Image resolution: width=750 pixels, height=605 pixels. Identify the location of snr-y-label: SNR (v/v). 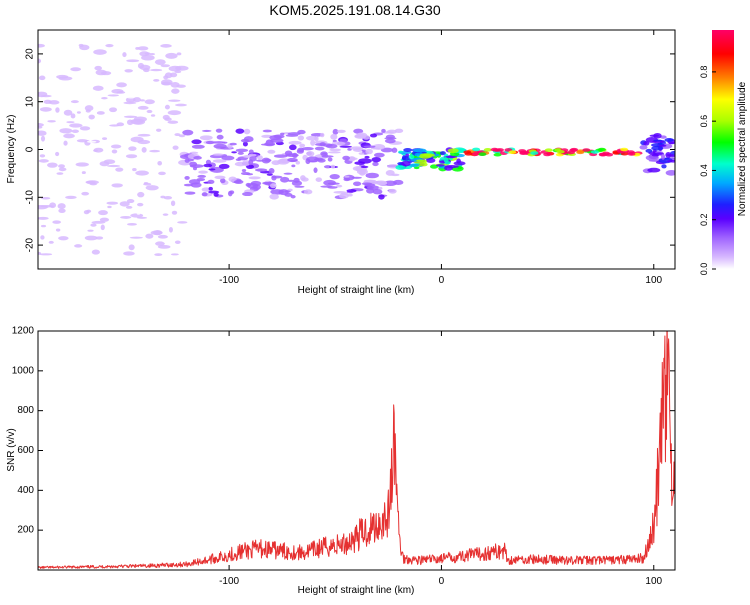
(11, 449).